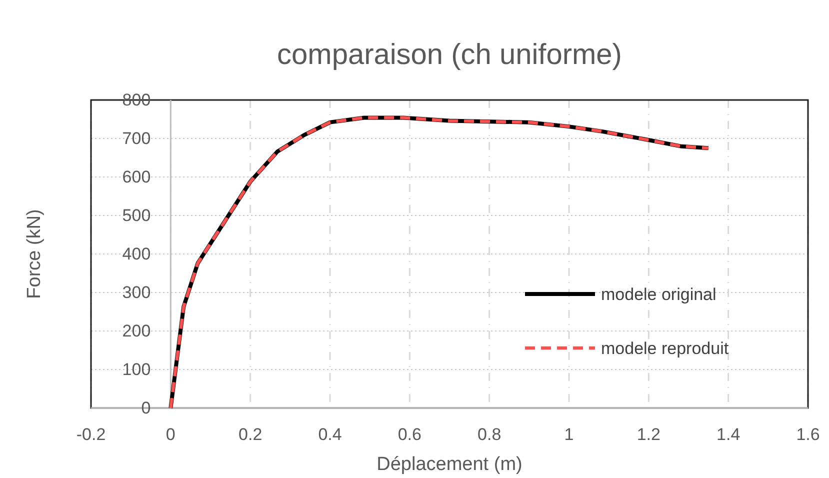 Image resolution: width=829 pixels, height=478 pixels. Describe the element at coordinates (665, 348) in the screenshot. I see `legend-label: modele reproduit` at that location.